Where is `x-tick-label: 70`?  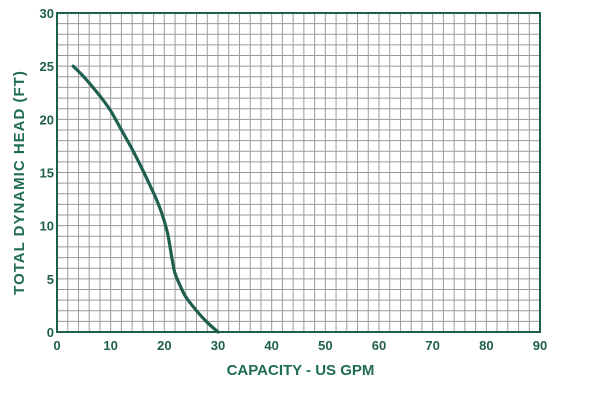 x-tick-label: 70 is located at coordinates (432, 345).